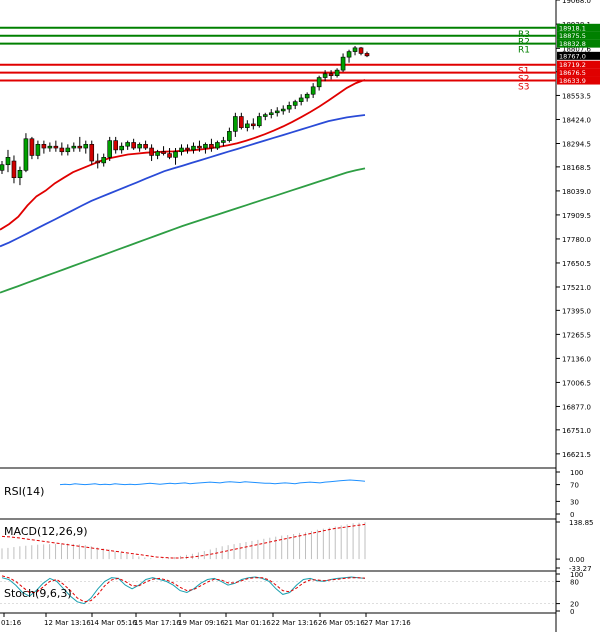 The image size is (600, 636). What do you see at coordinates (524, 43) in the screenshot?
I see `level-name-r2: R2` at bounding box center [524, 43].